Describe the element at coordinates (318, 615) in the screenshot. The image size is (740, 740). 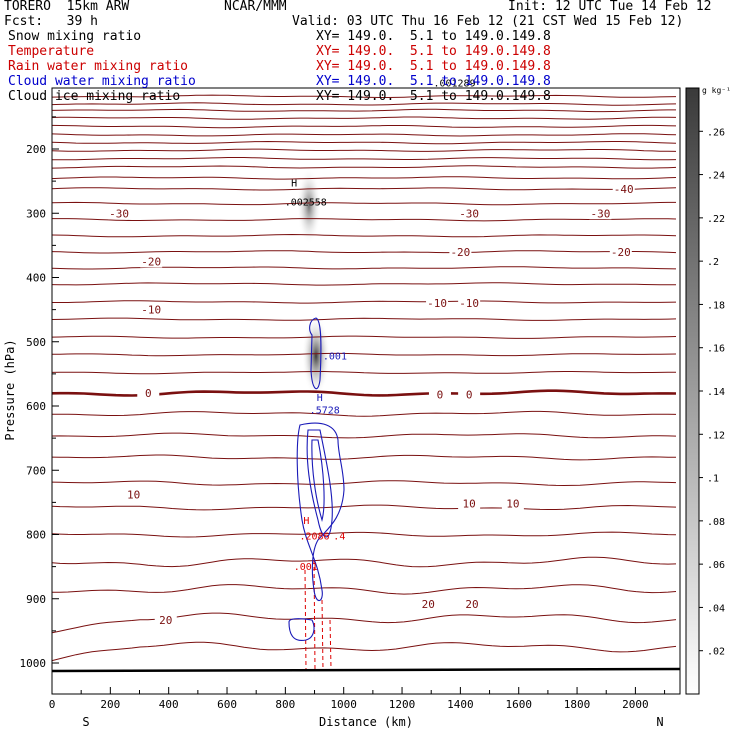
I see `rain-water-contours` at that location.